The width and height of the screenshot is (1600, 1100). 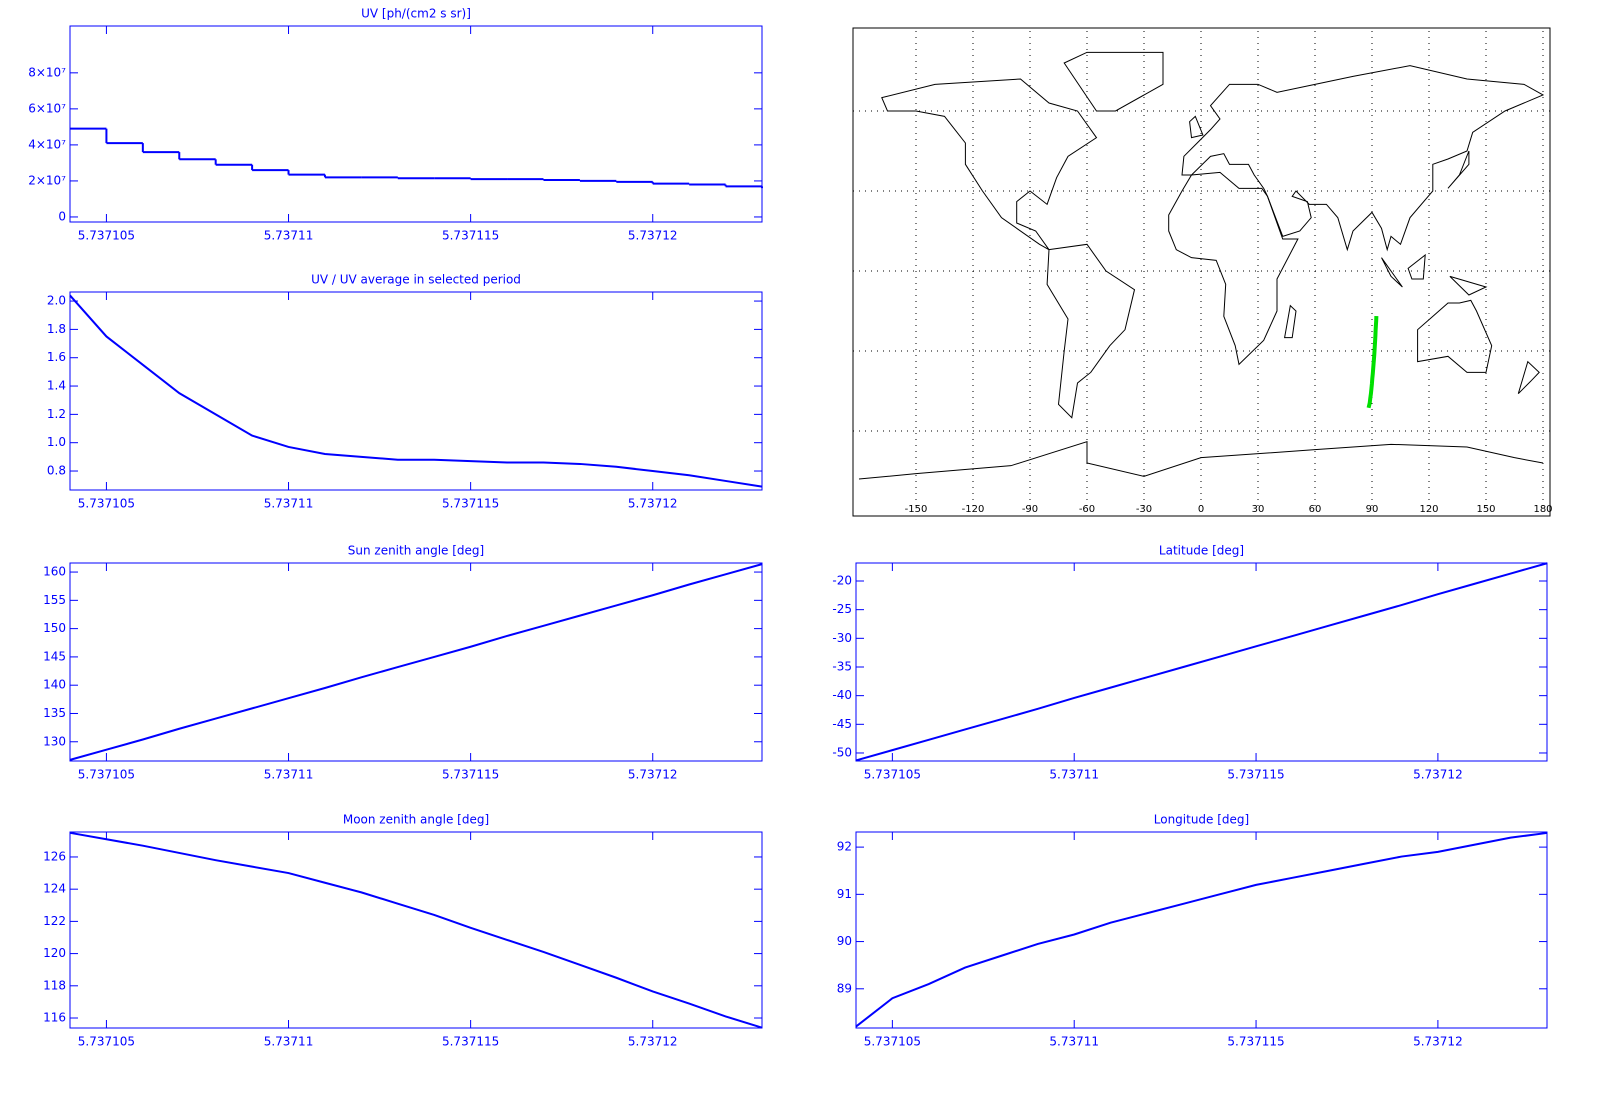 I want to click on y-tick-label: -50, so click(x=842, y=752).